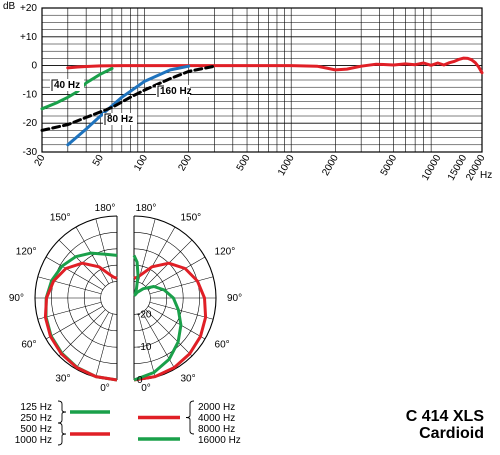  I want to click on polar-angle-label-left: 120°, so click(26, 252).